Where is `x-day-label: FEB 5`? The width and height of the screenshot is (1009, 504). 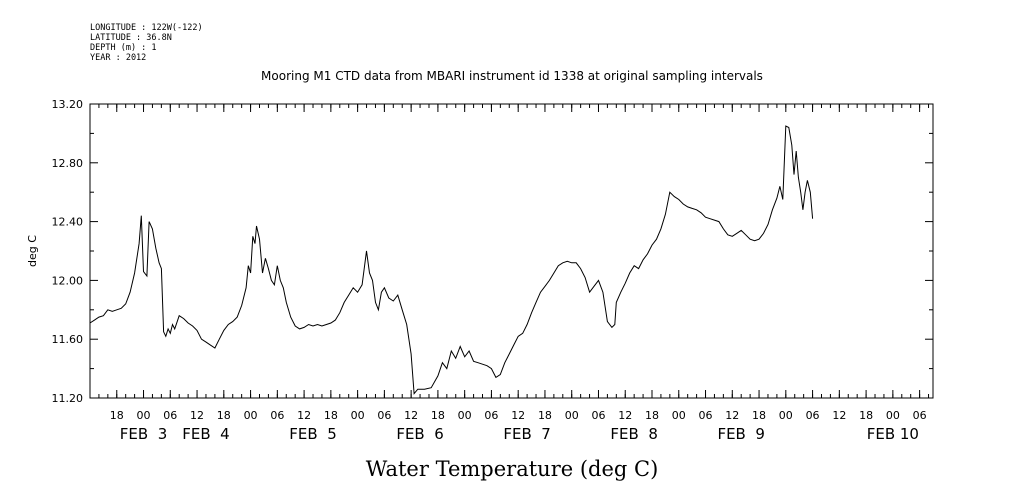
x-day-label: FEB 5 is located at coordinates (312, 434).